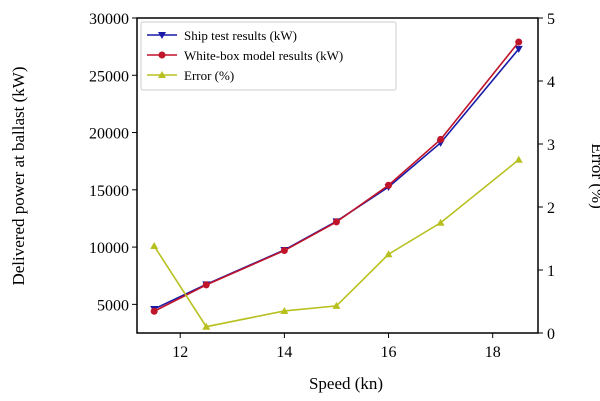  What do you see at coordinates (551, 145) in the screenshot?
I see `y2-tick-label: 3` at bounding box center [551, 145].